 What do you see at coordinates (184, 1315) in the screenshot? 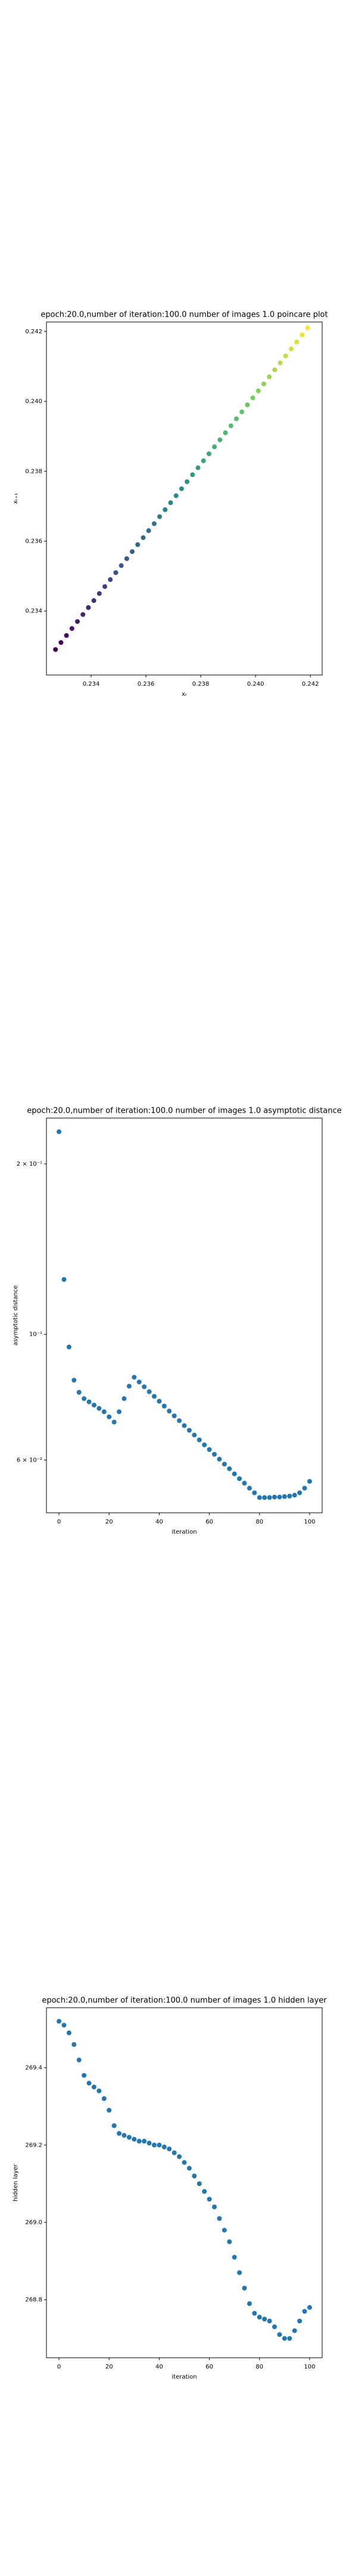
I see `plot-area` at bounding box center [184, 1315].